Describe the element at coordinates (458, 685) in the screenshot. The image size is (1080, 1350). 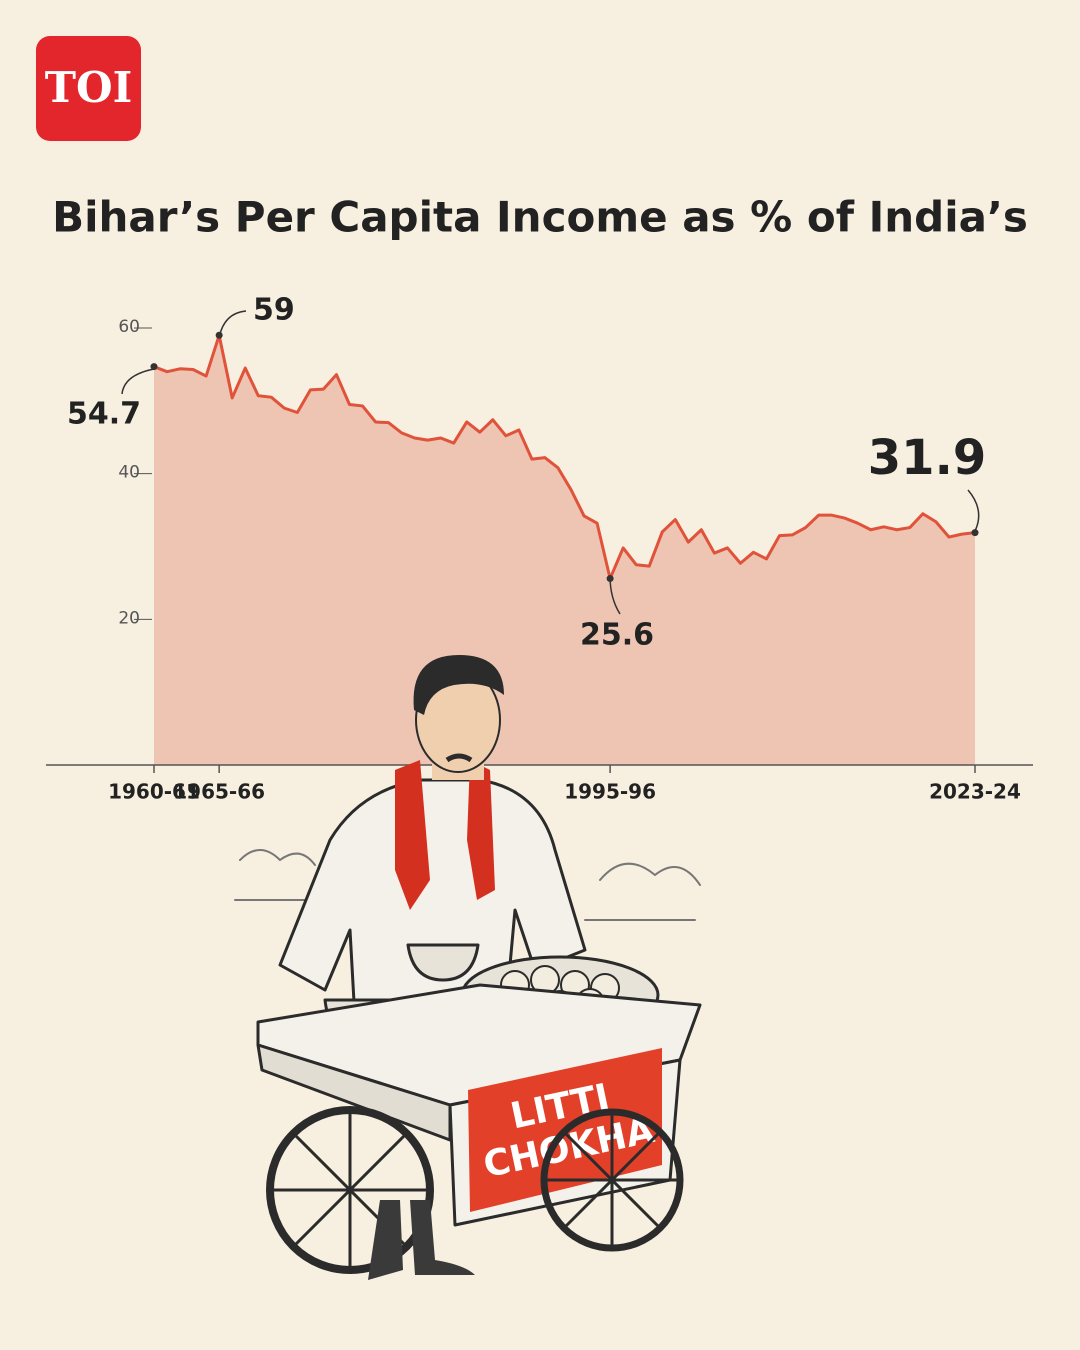
I see `hair` at that location.